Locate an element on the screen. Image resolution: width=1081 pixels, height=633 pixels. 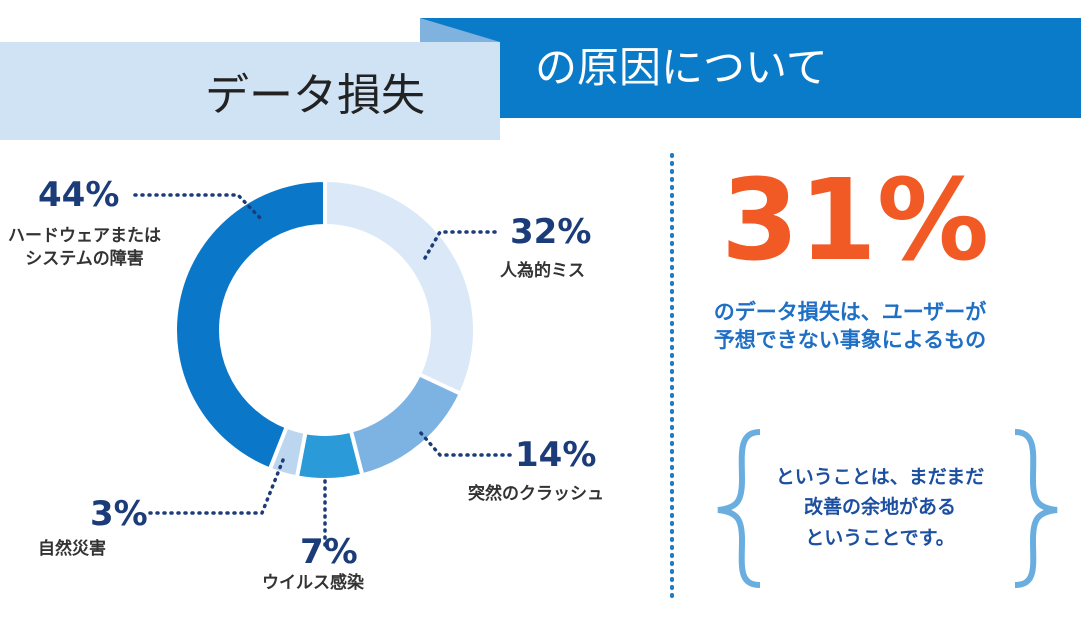
header-box is located at coordinates (250, 91).